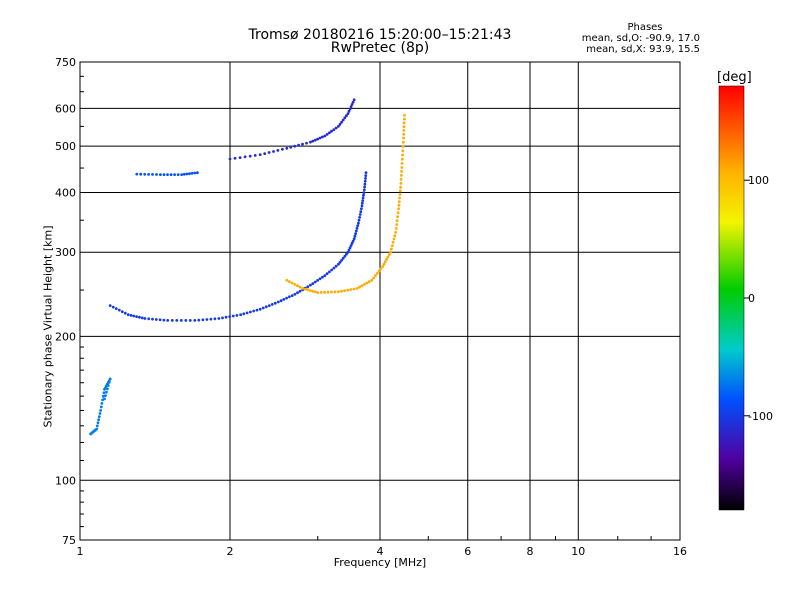 This screenshot has height=600, width=800. What do you see at coordinates (65, 62) in the screenshot?
I see `y-tick-label: 750` at bounding box center [65, 62].